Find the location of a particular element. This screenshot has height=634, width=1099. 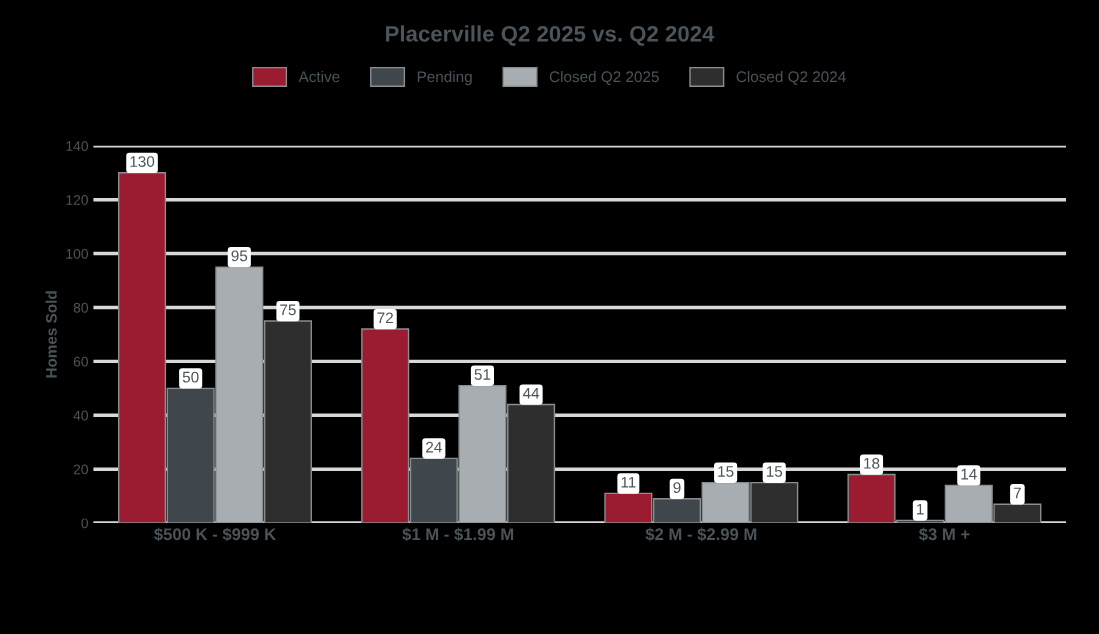

data-label: 72 is located at coordinates (385, 318).